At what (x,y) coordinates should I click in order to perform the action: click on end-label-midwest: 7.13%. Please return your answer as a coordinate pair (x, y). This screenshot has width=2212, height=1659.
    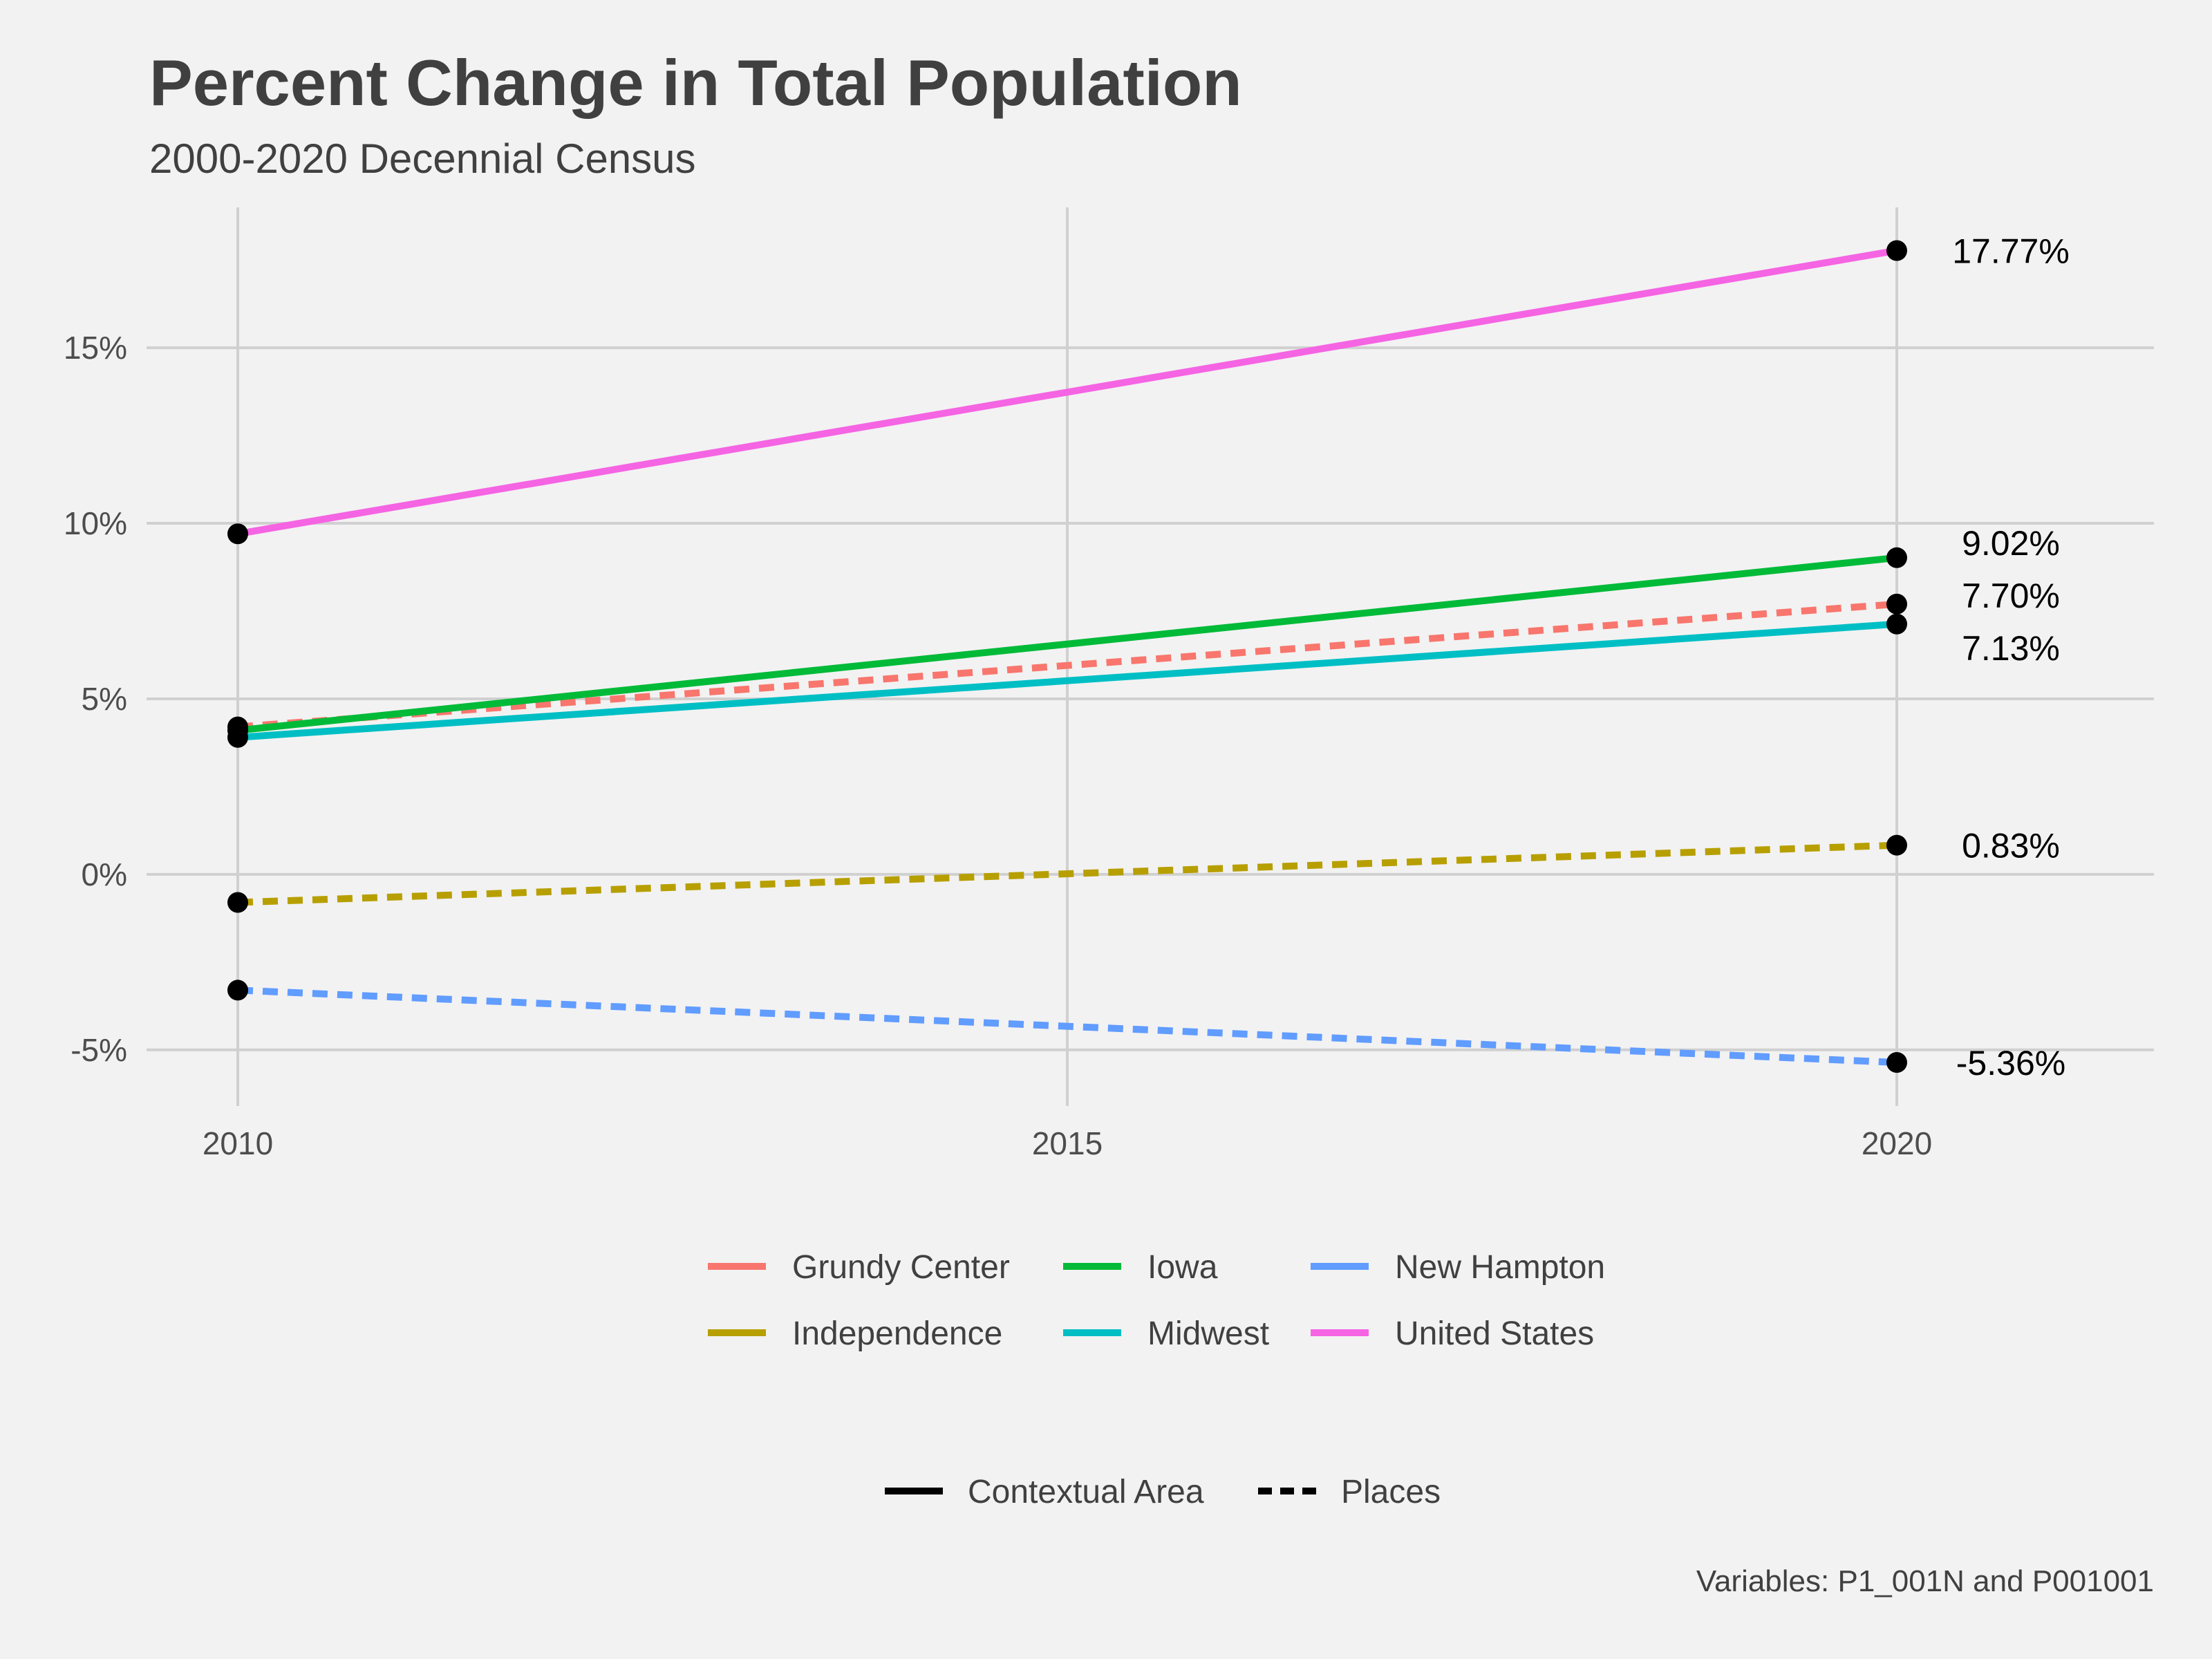
    Looking at the image, I should click on (2011, 648).